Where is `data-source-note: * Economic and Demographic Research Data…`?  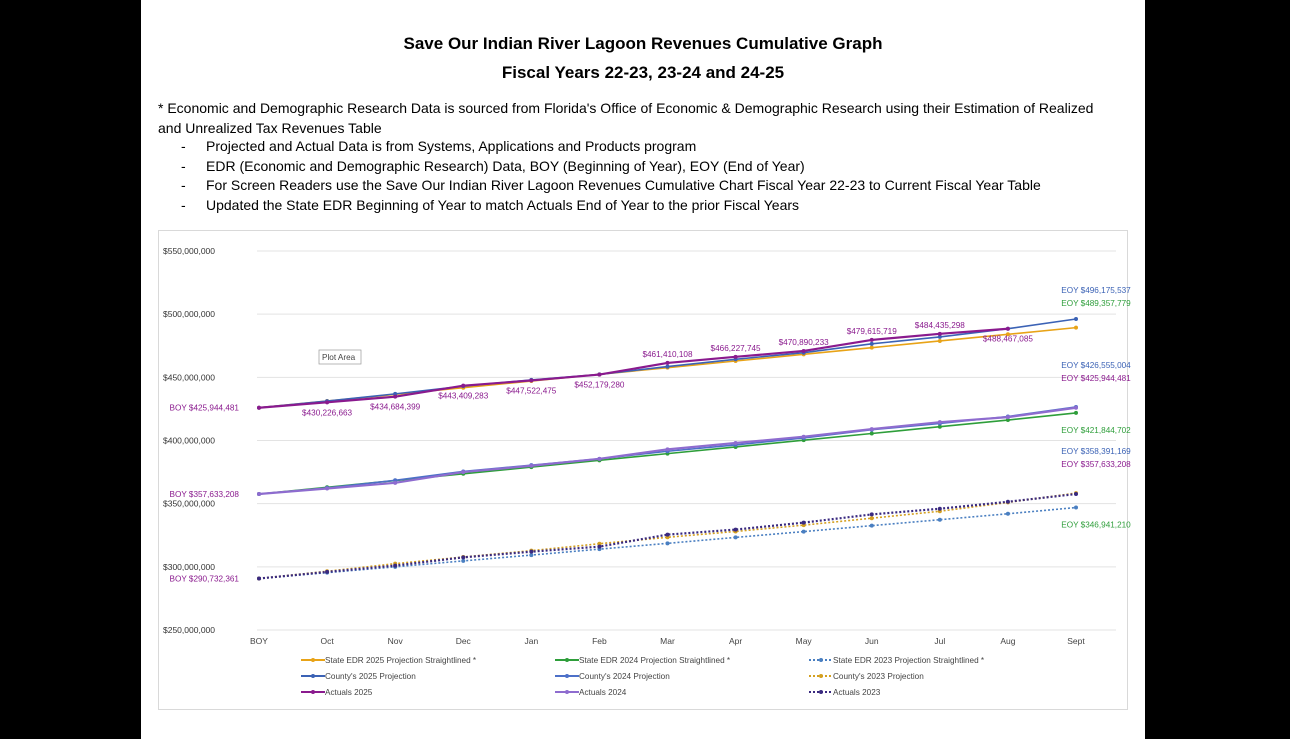
data-source-note: * Economic and Demographic Research Data… is located at coordinates (626, 118).